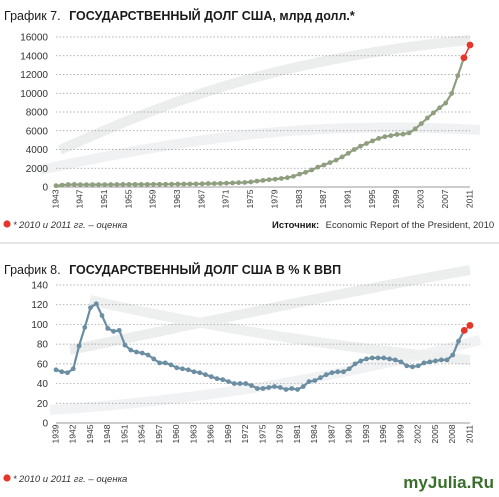  I want to click on chart-2-footnote: * 2010 и 2011 гг. – оценка, so click(65, 479).